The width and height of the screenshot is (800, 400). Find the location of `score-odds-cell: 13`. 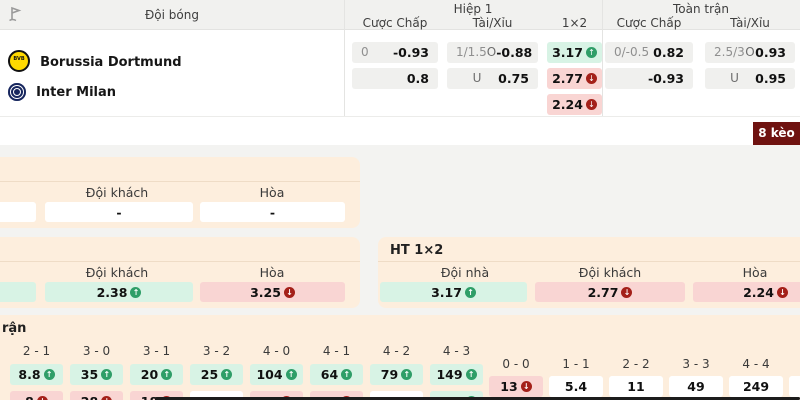

score-odds-cell: 13 is located at coordinates (516, 386).